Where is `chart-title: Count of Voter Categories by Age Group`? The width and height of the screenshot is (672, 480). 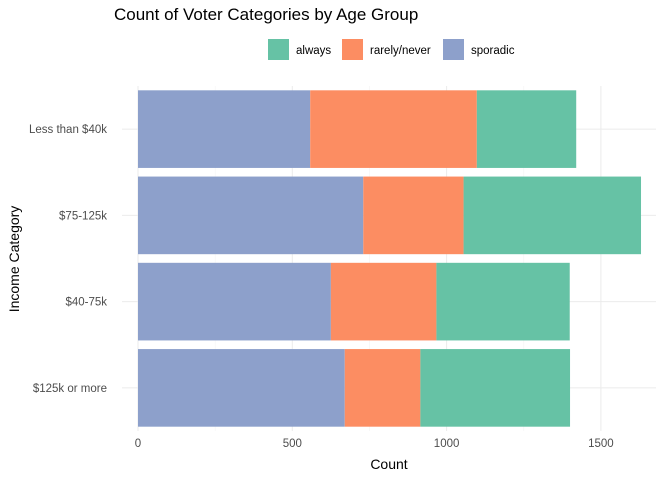
chart-title: Count of Voter Categories by Age Group is located at coordinates (266, 14).